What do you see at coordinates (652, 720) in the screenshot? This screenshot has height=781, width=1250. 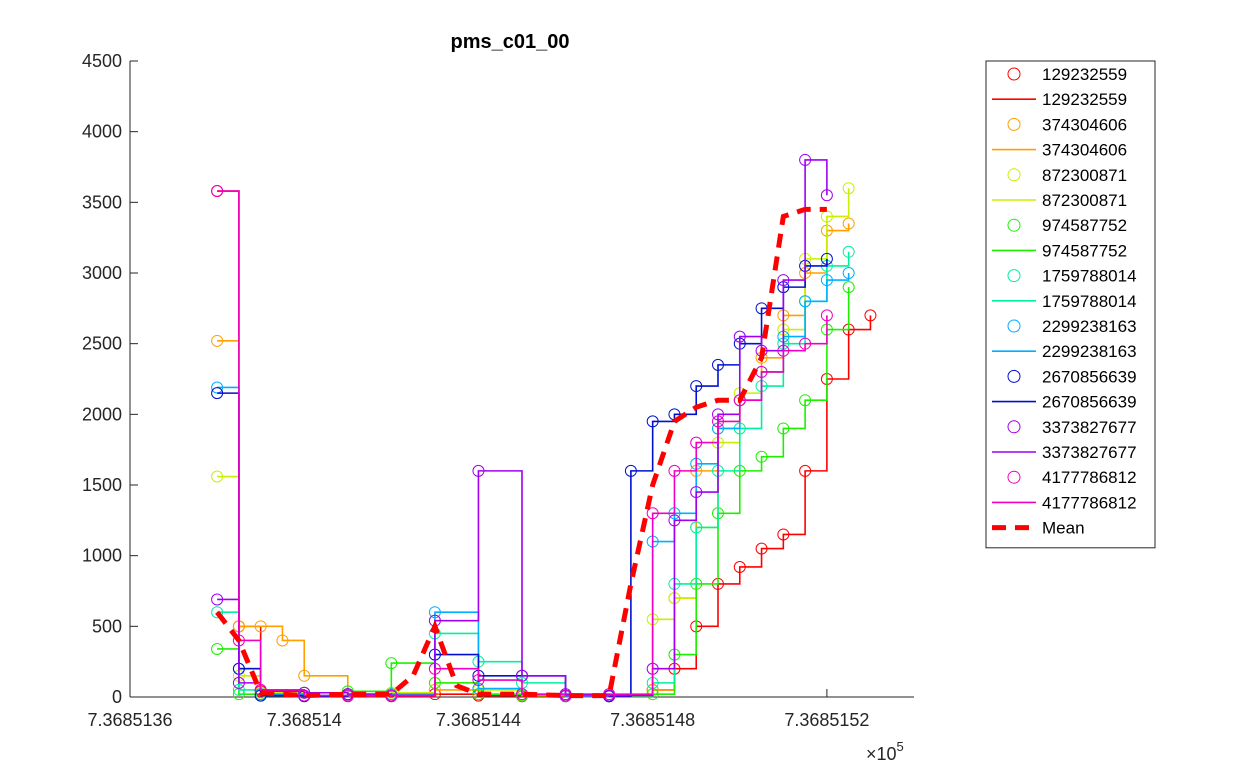 I see `x-tick-label: 7.3685148` at bounding box center [652, 720].